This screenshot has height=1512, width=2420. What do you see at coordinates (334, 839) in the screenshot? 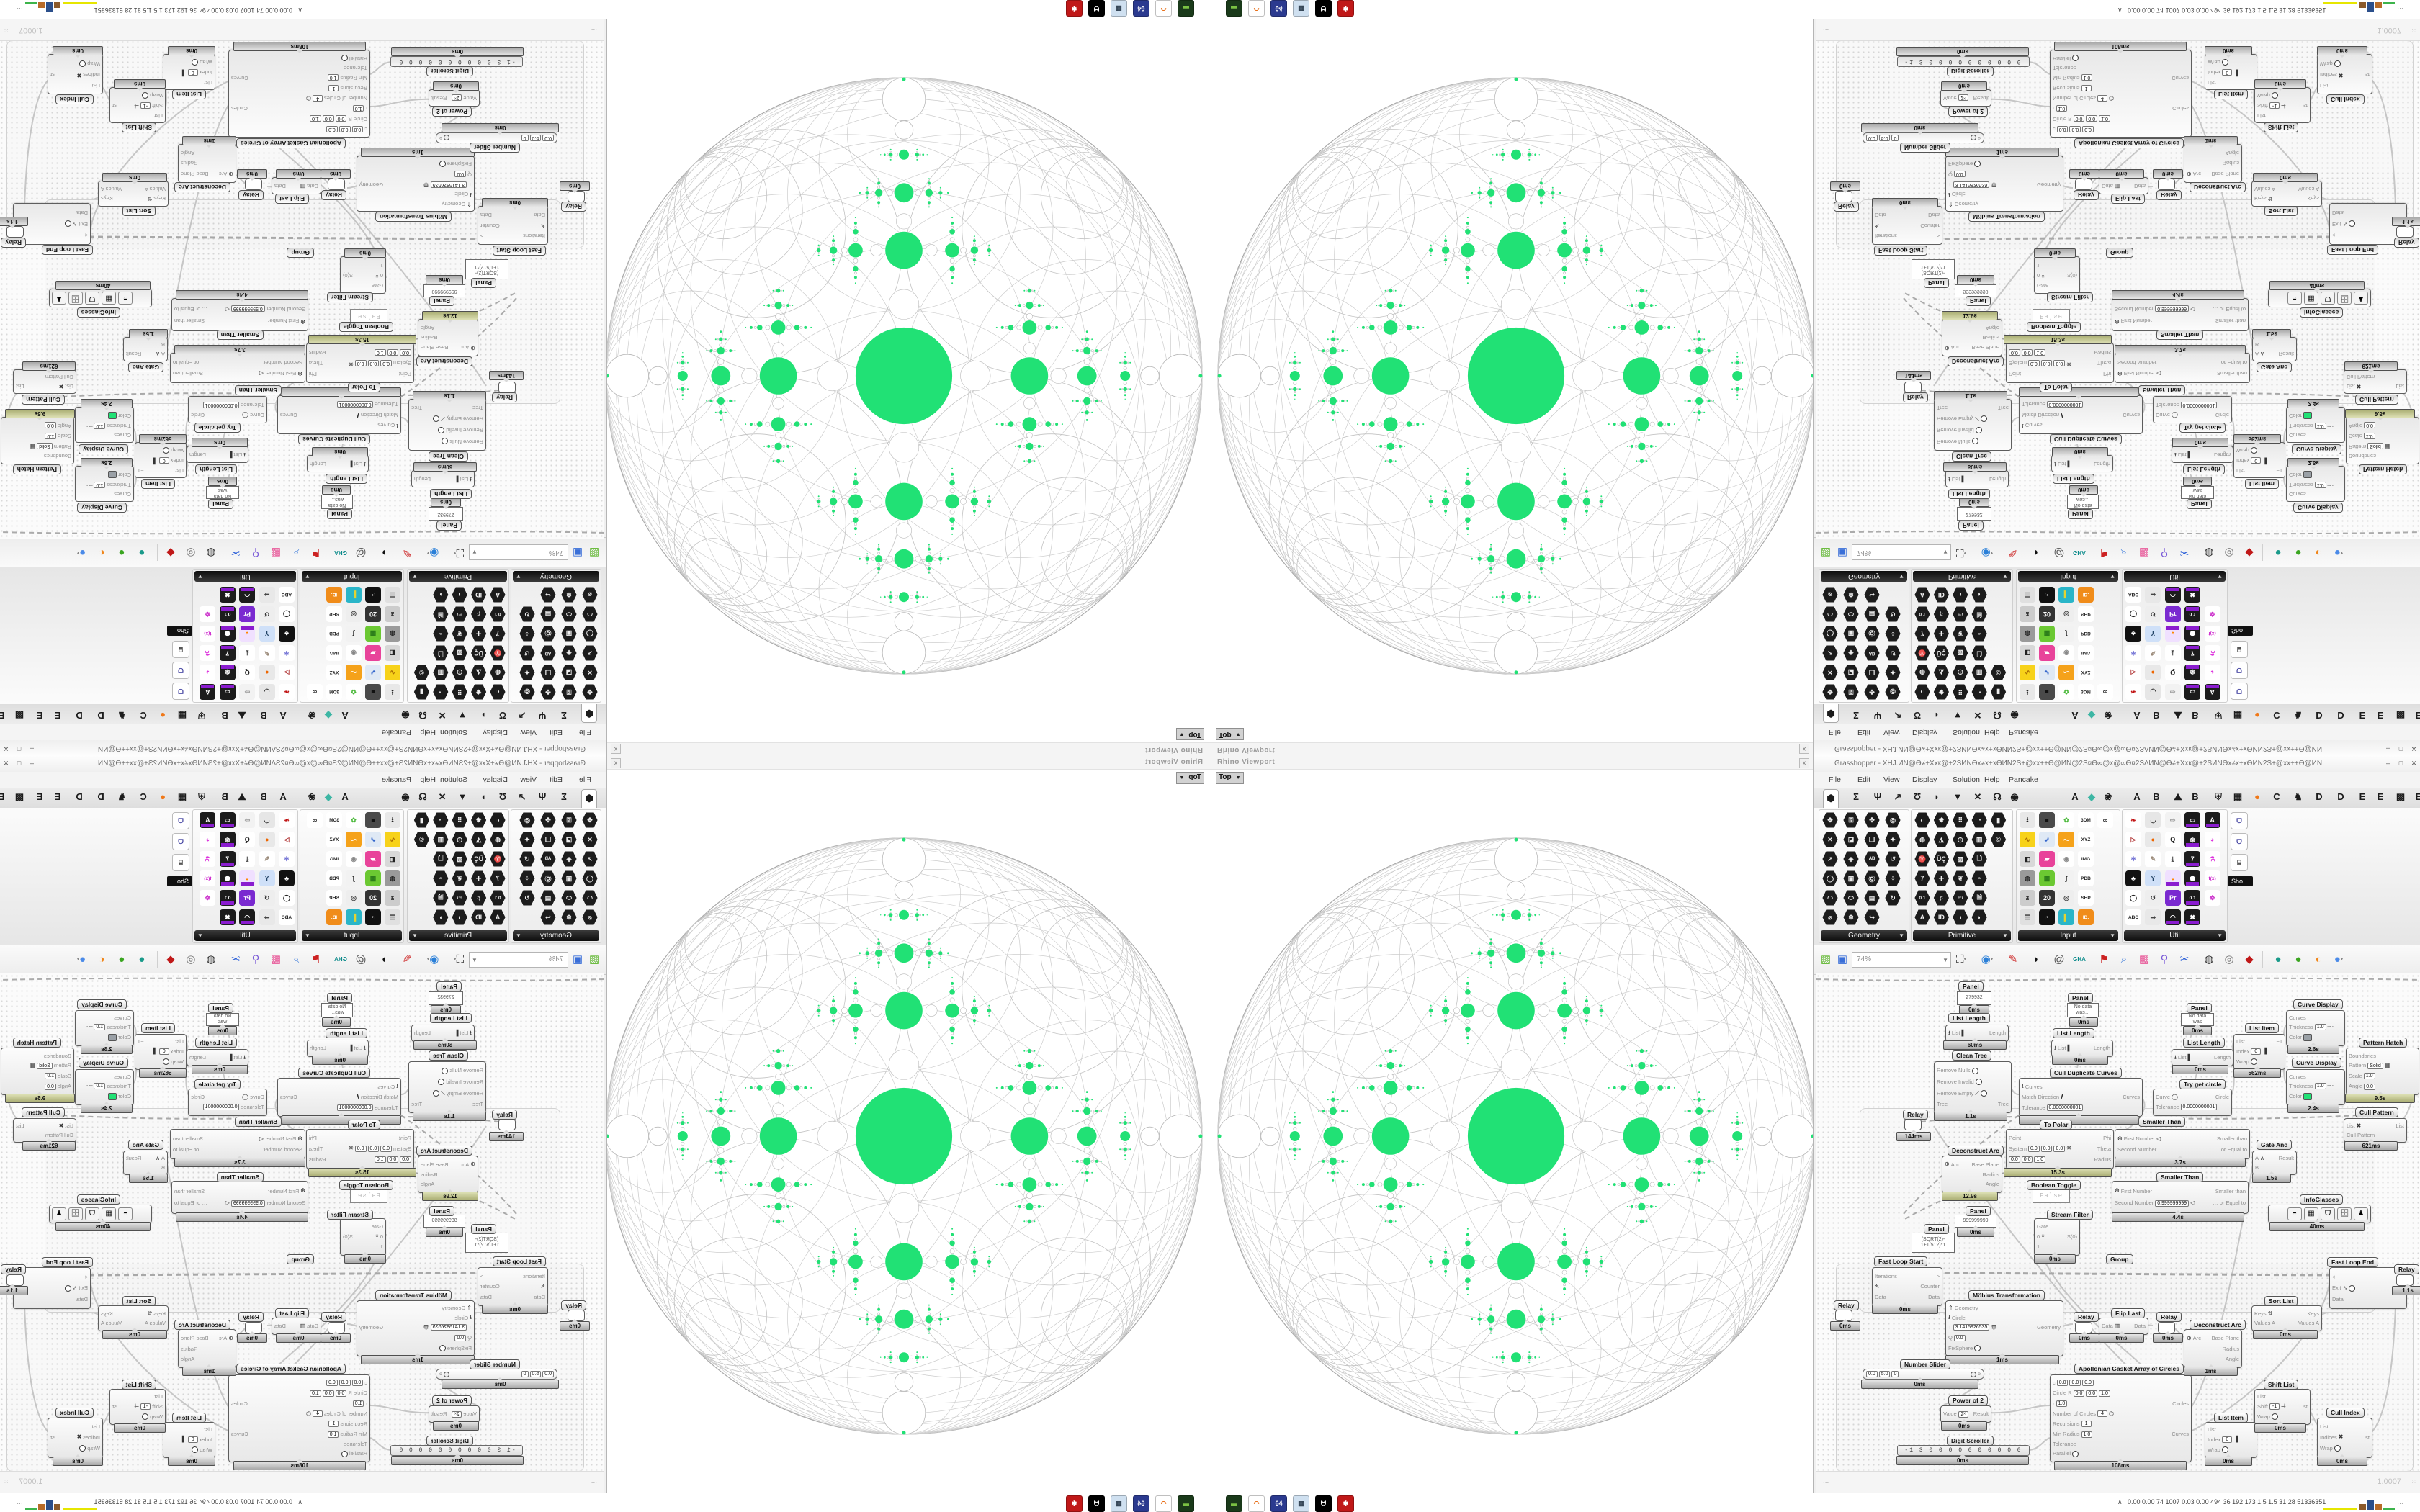
I see `palette-item-icon: XYZ` at bounding box center [334, 839].